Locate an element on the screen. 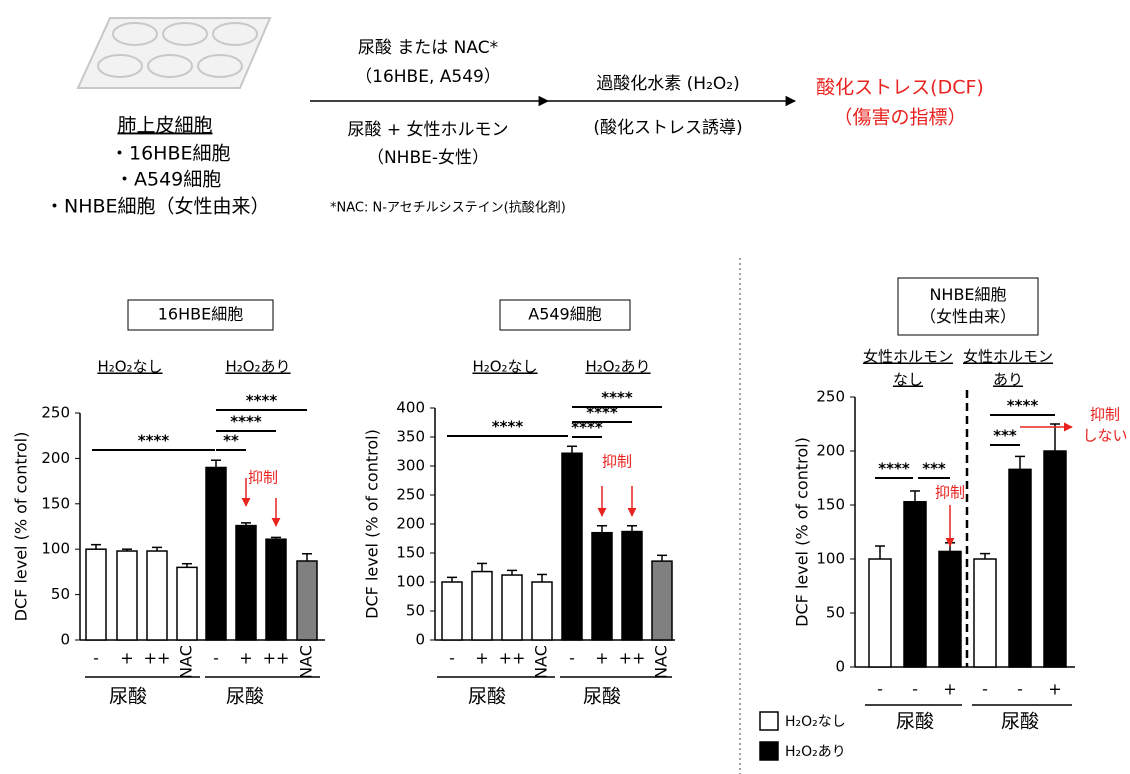 The width and height of the screenshot is (1130, 774). group-header: なし is located at coordinates (908, 380).